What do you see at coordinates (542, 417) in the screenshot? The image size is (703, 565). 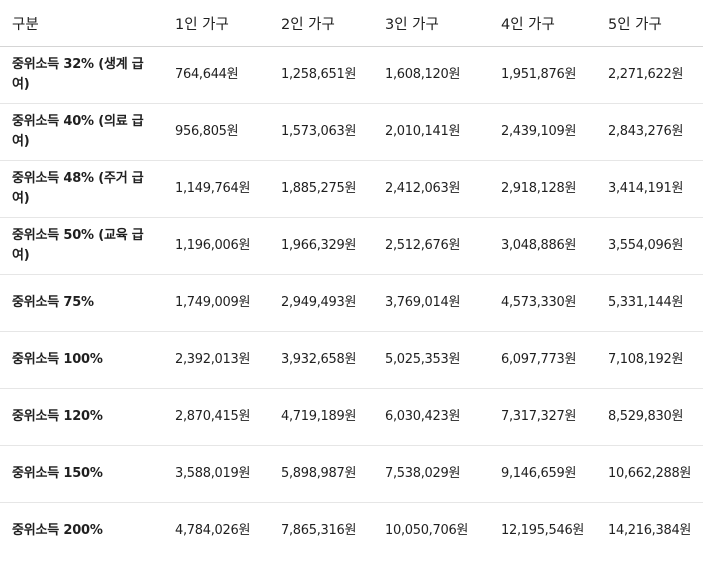 I see `cell-4-person: 7,317,327원` at bounding box center [542, 417].